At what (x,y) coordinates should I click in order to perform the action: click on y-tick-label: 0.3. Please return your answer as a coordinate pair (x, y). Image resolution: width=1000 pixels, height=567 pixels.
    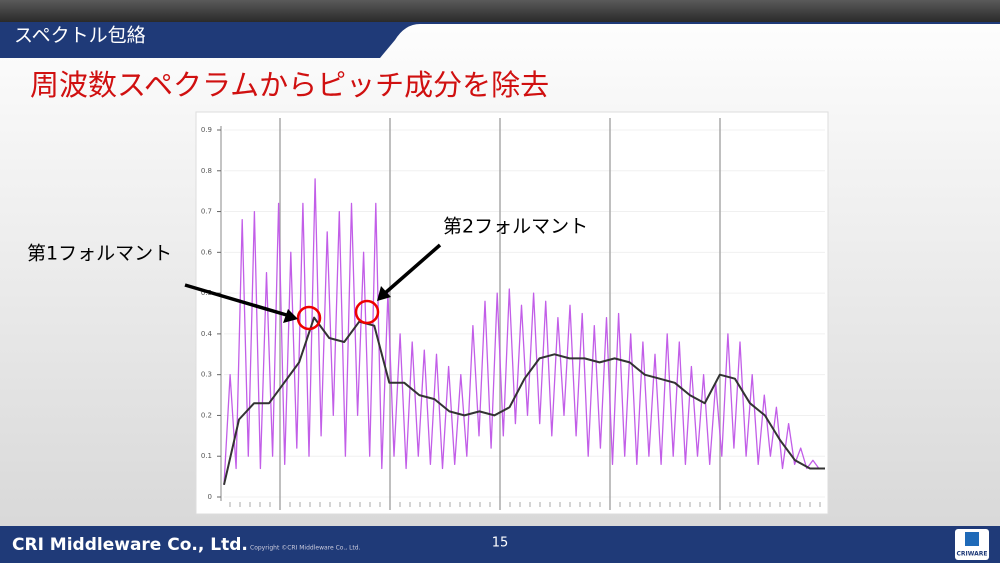
    Looking at the image, I should click on (206, 375).